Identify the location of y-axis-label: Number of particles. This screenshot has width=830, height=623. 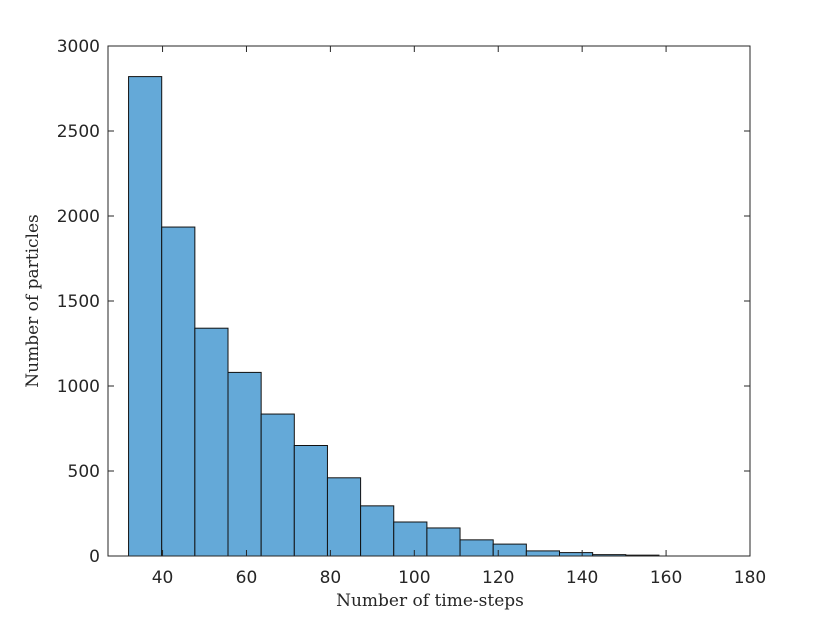
(33, 301).